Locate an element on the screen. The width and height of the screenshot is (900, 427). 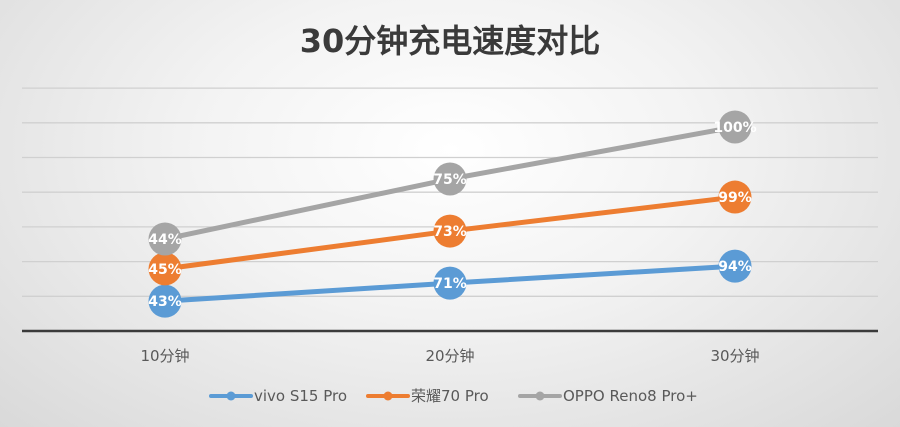
x-tick-label: 20分钟 is located at coordinates (449, 356).